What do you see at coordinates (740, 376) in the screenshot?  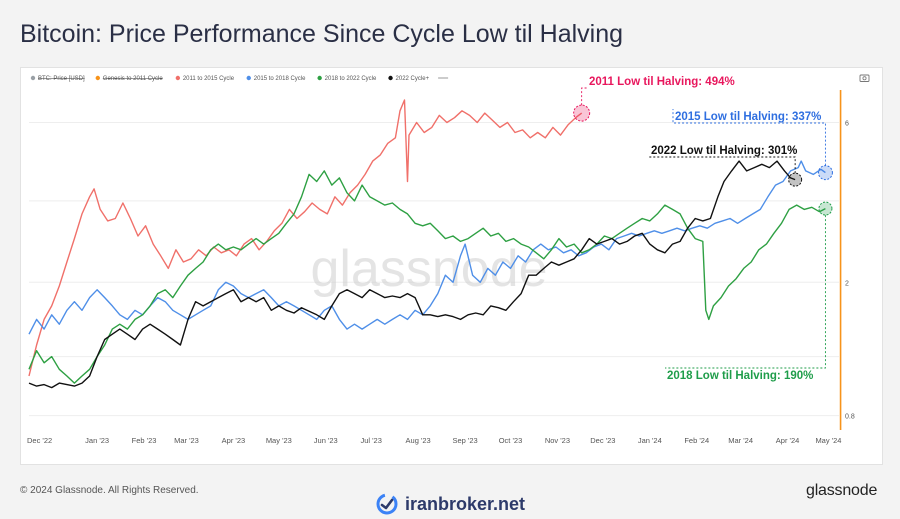 I see `annotation-label: 2018 Low til Halving: 190%` at bounding box center [740, 376].